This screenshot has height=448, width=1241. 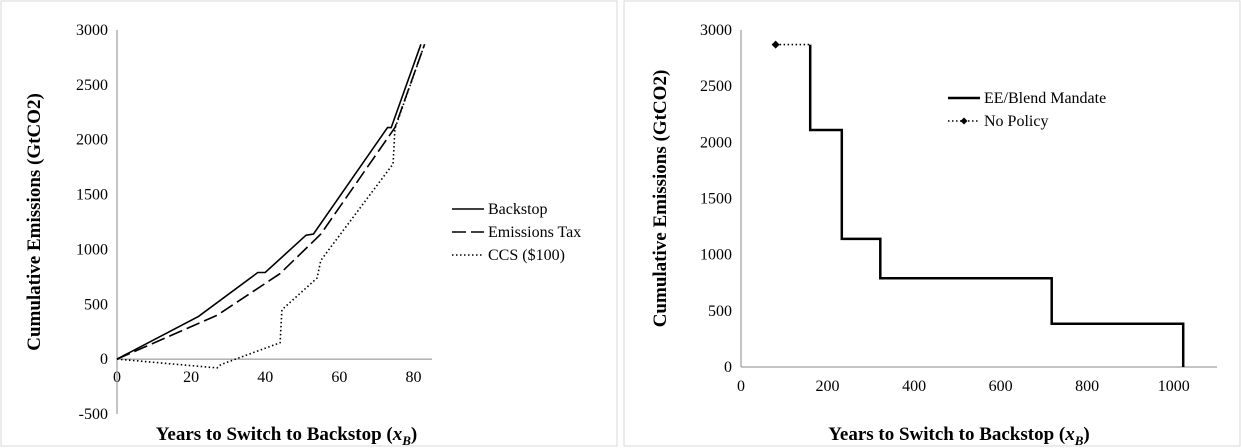 What do you see at coordinates (1045, 98) in the screenshot?
I see `legend-entry: EE/Blend Mandate` at bounding box center [1045, 98].